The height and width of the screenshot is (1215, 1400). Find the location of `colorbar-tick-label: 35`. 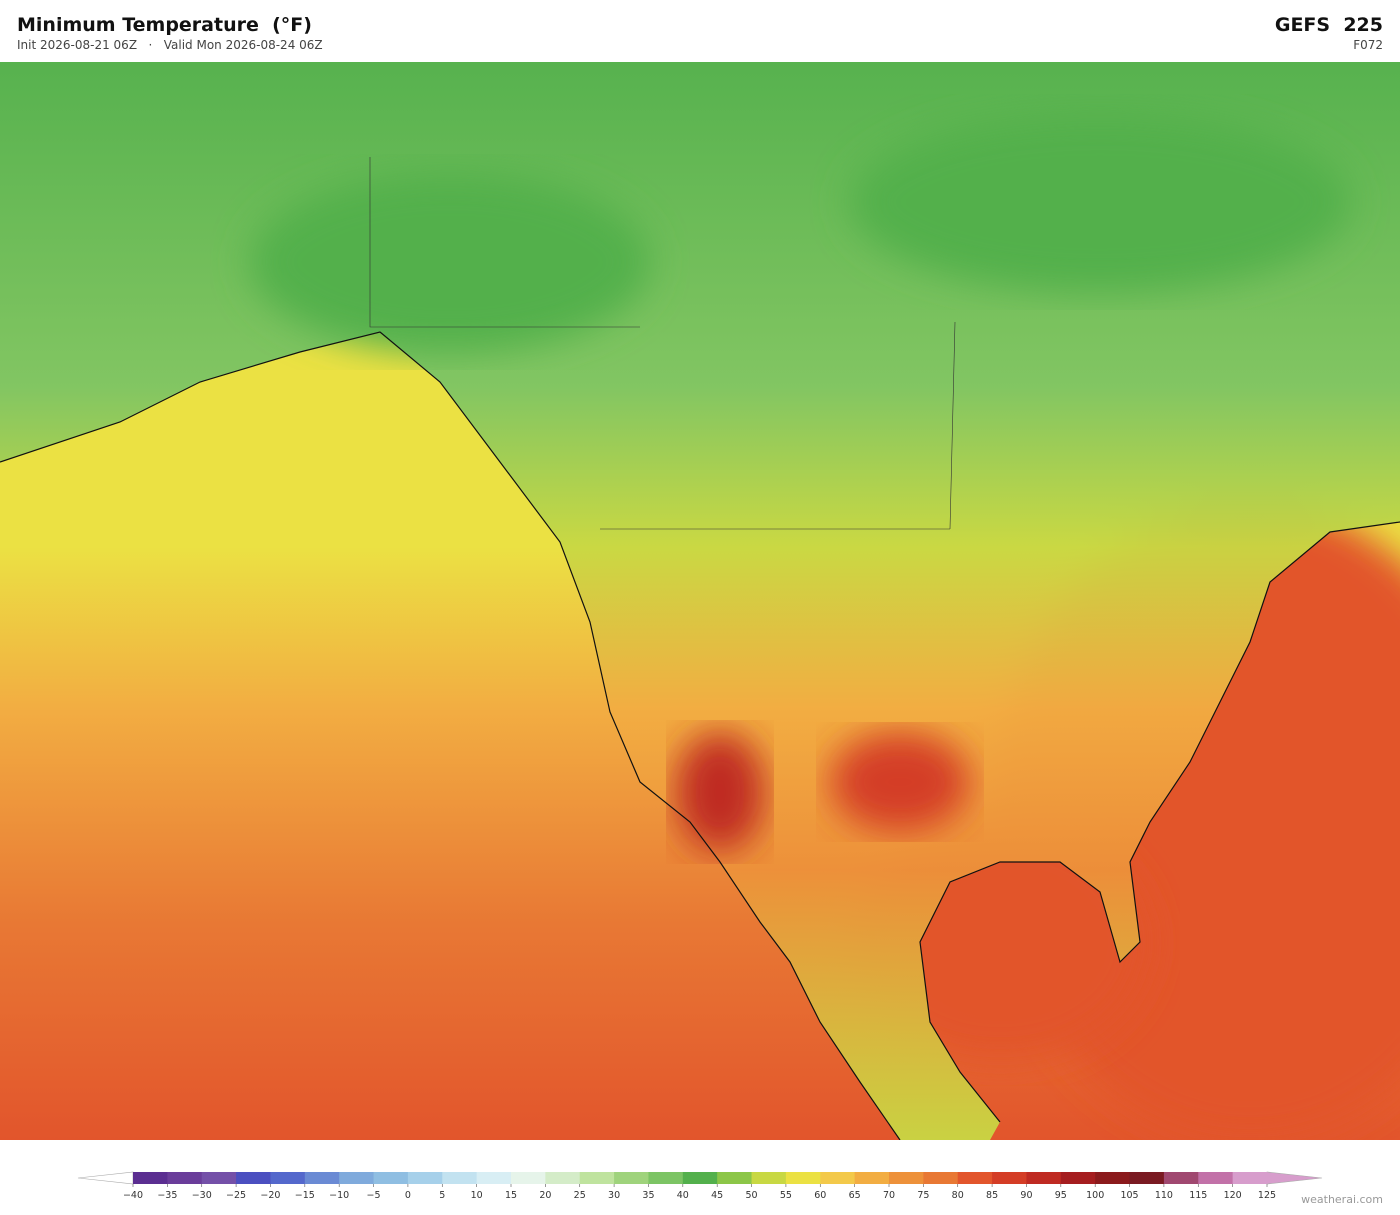

colorbar-tick-label: 35 is located at coordinates (648, 1195).